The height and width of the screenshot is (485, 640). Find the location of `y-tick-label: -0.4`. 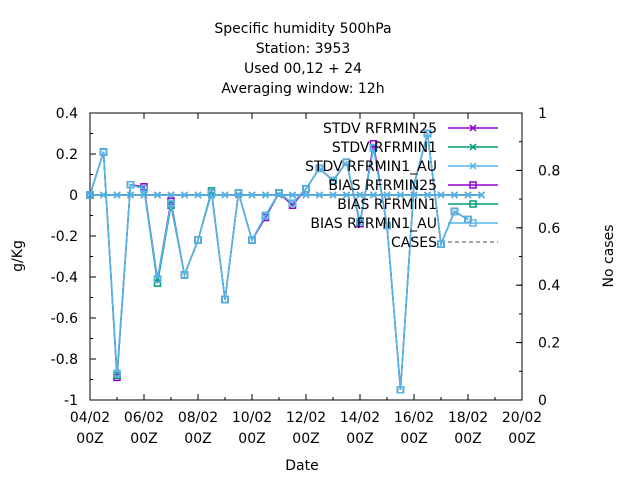

y-tick-label: -0.4 is located at coordinates (64, 278).